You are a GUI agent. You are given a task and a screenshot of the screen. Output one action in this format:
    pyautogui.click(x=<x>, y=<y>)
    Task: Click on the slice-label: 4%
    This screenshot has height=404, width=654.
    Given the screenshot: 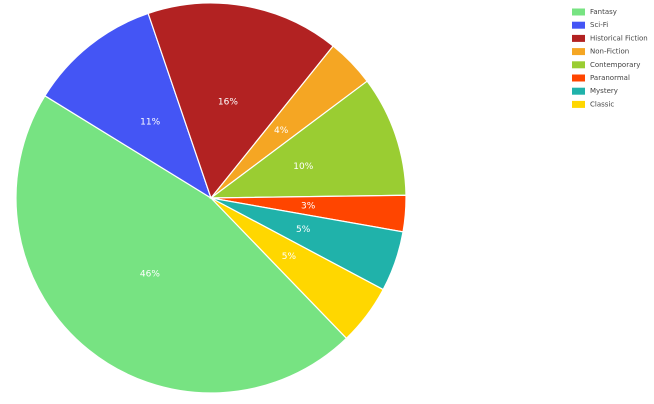 What is the action you would take?
    pyautogui.click(x=281, y=131)
    